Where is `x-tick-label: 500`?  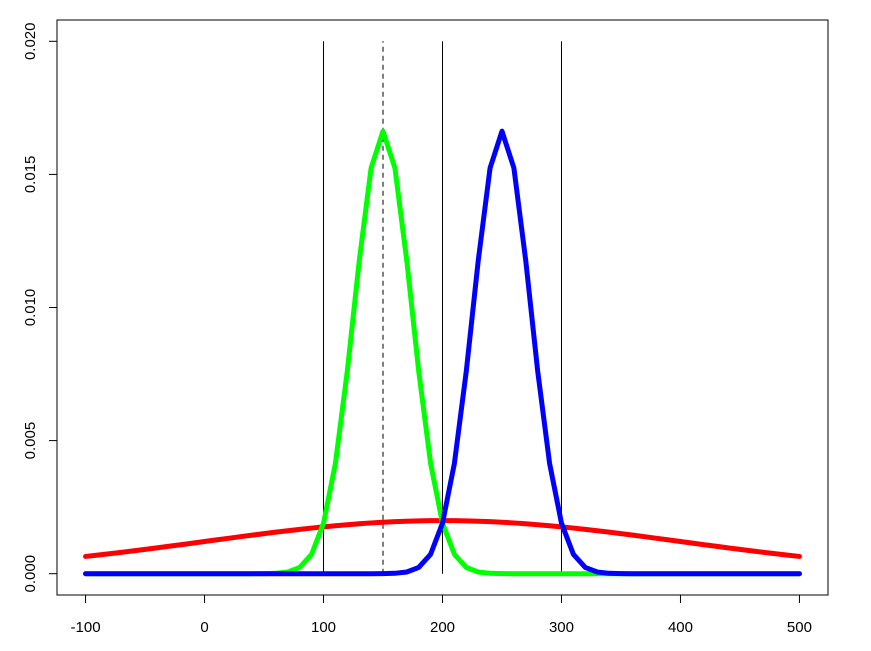 x-tick-label: 500 is located at coordinates (799, 627).